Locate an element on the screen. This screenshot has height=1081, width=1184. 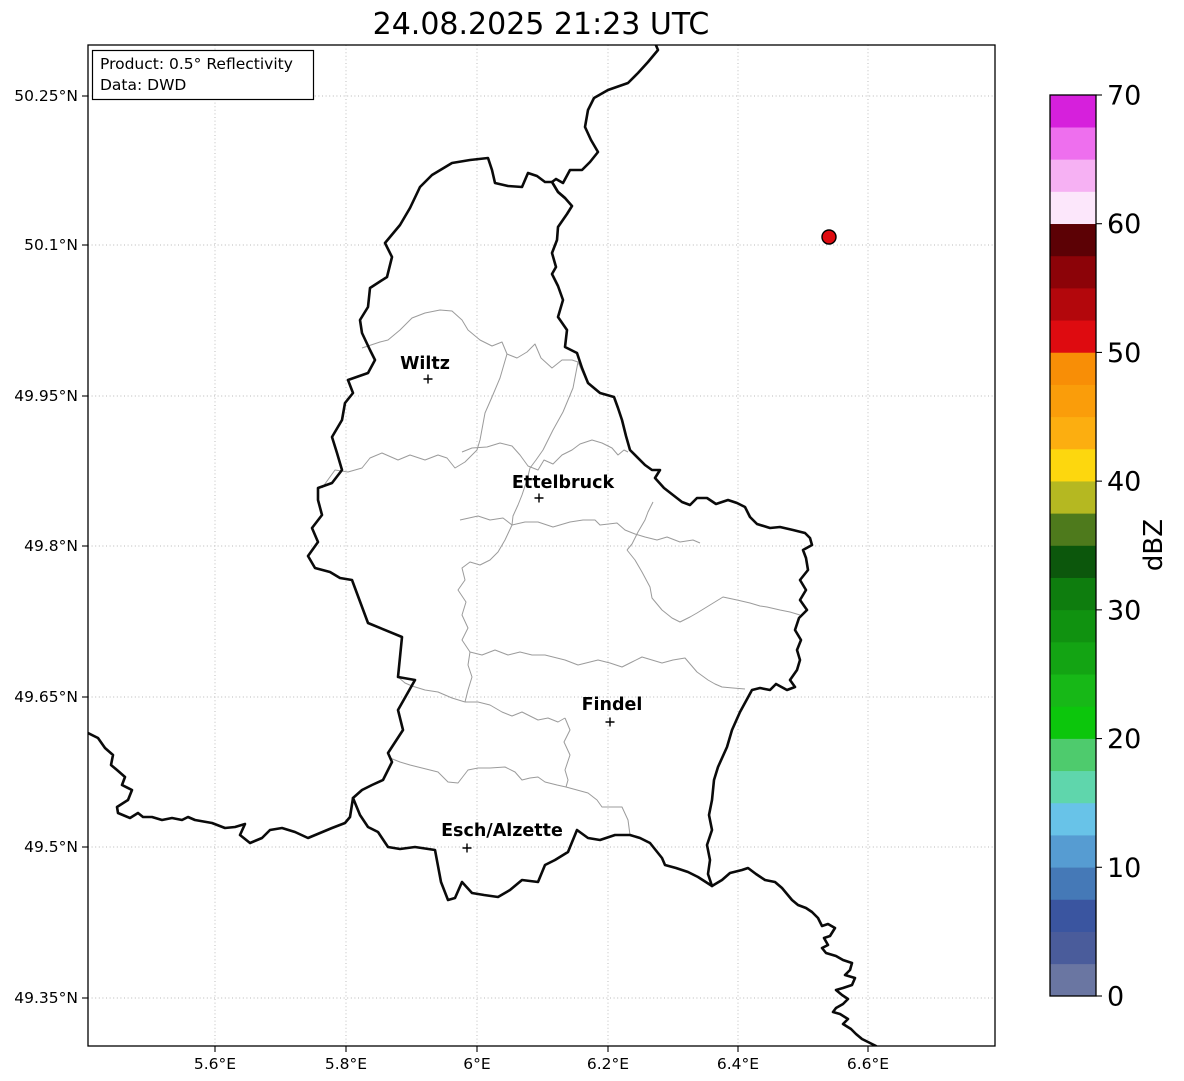
city-label: Ettelbruck is located at coordinates (563, 483).